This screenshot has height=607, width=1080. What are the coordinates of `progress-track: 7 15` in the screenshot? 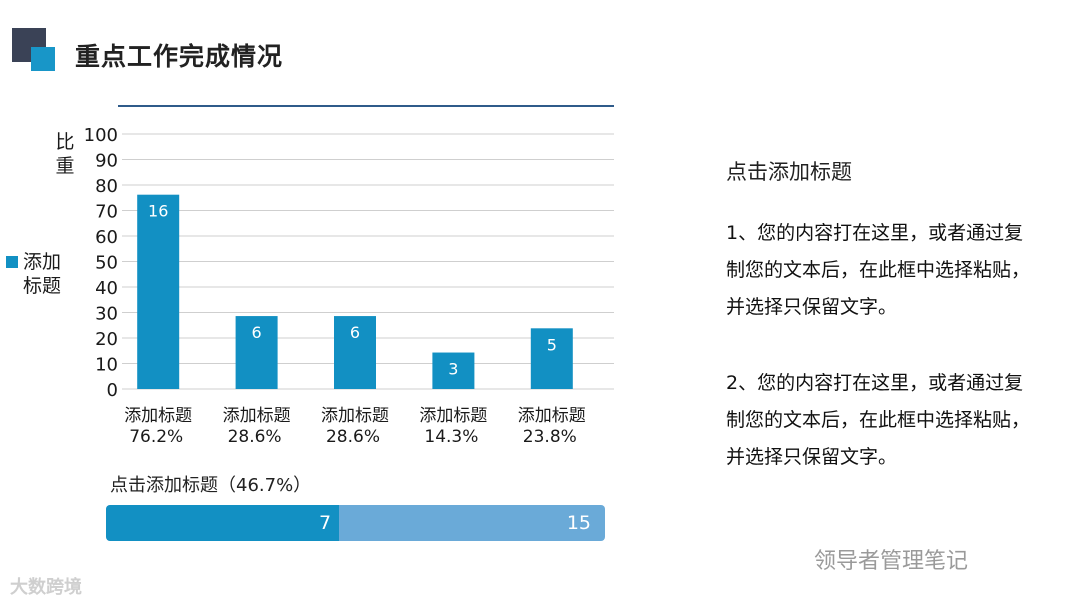 It's located at (355, 523).